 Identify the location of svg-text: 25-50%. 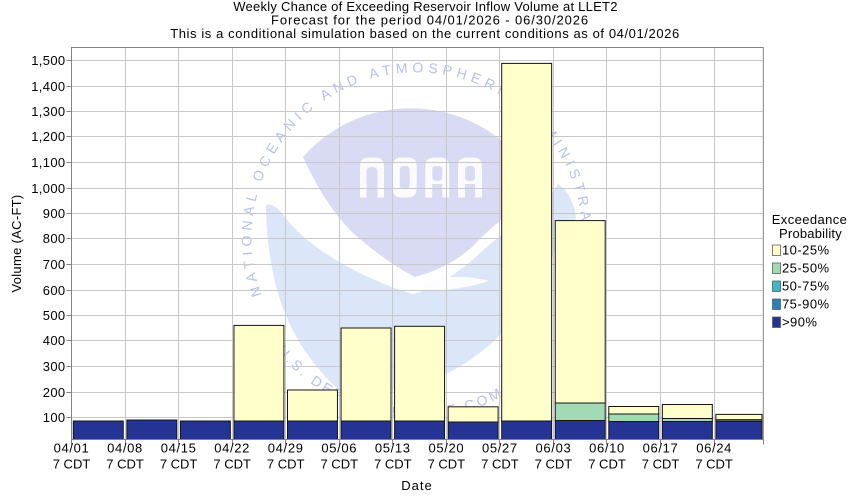
(806, 268).